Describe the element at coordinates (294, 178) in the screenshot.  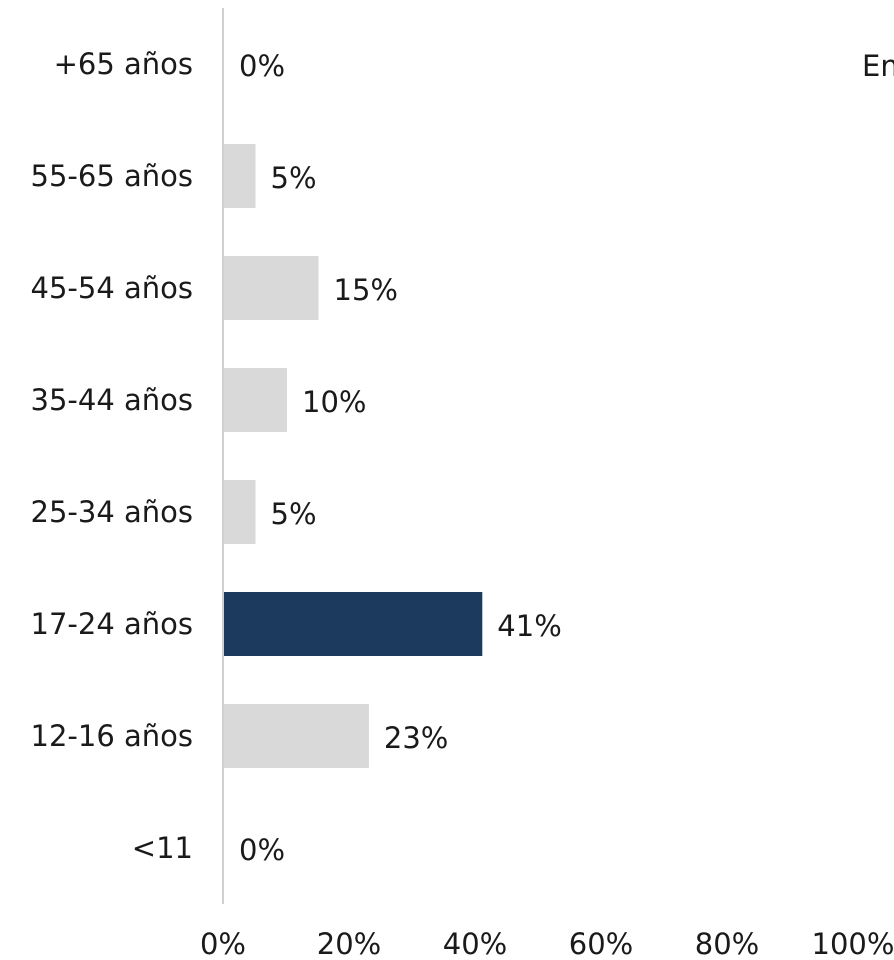
I see `value-label-55-65-a-os: 5%` at that location.